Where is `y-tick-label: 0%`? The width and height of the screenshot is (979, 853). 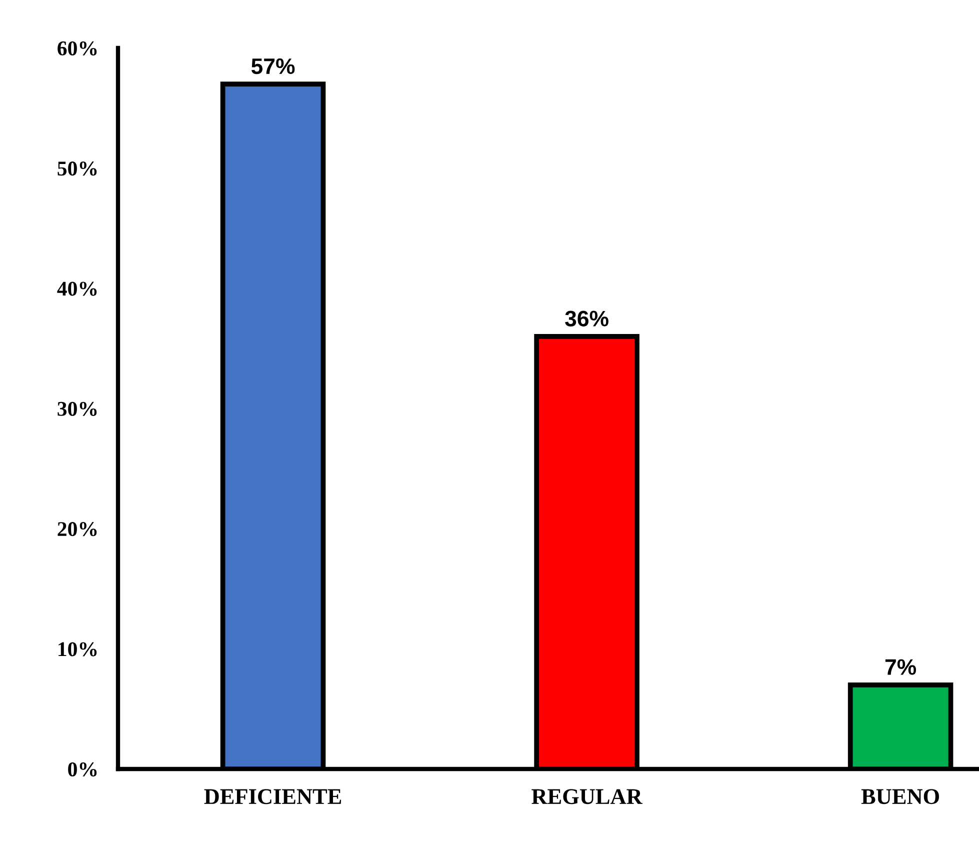
y-tick-label: 0% is located at coordinates (82, 769).